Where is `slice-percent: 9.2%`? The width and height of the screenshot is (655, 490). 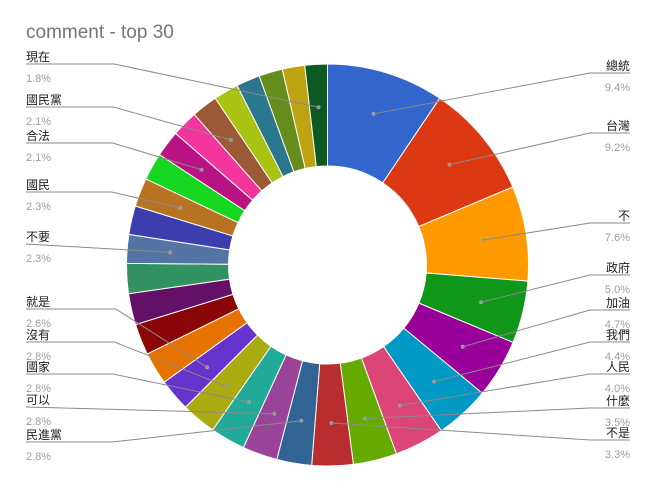 slice-percent: 9.2% is located at coordinates (617, 148).